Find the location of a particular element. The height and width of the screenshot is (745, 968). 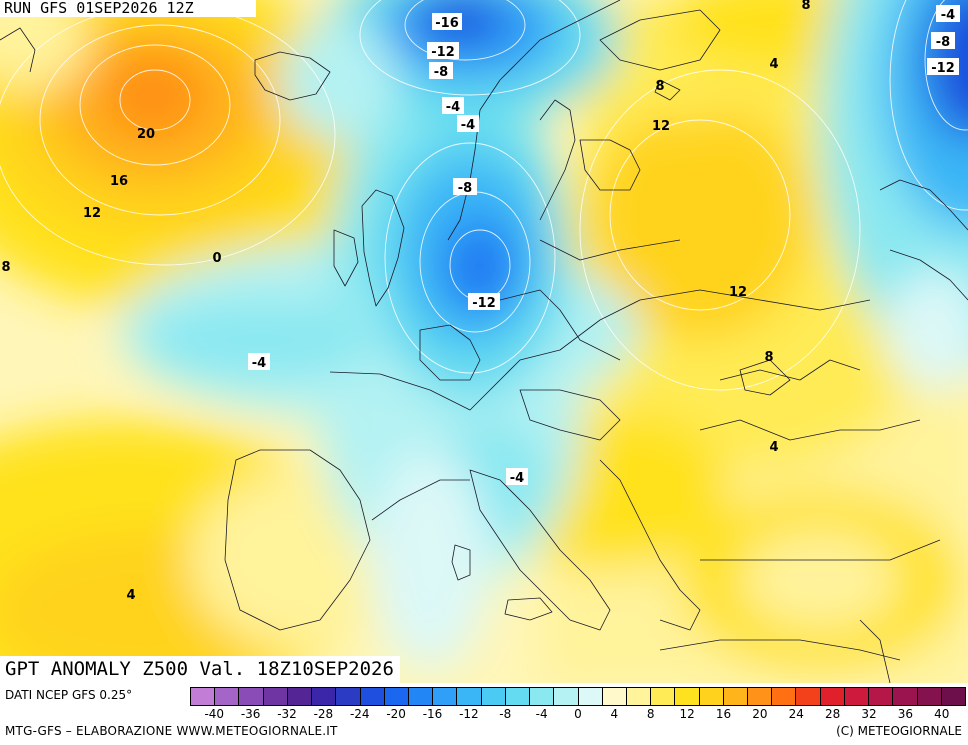

colorbar-tick-label: 12 is located at coordinates (687, 714).